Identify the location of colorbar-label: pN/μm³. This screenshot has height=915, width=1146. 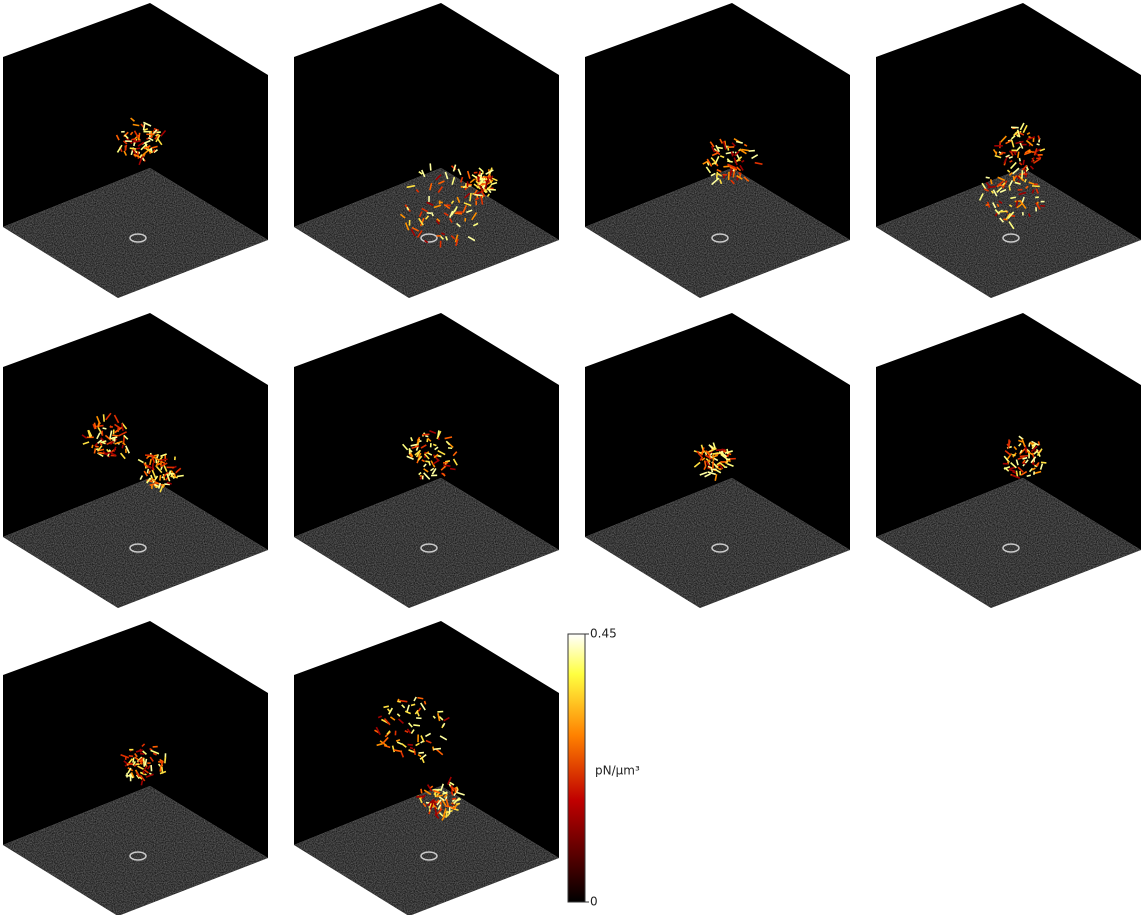
(617, 771).